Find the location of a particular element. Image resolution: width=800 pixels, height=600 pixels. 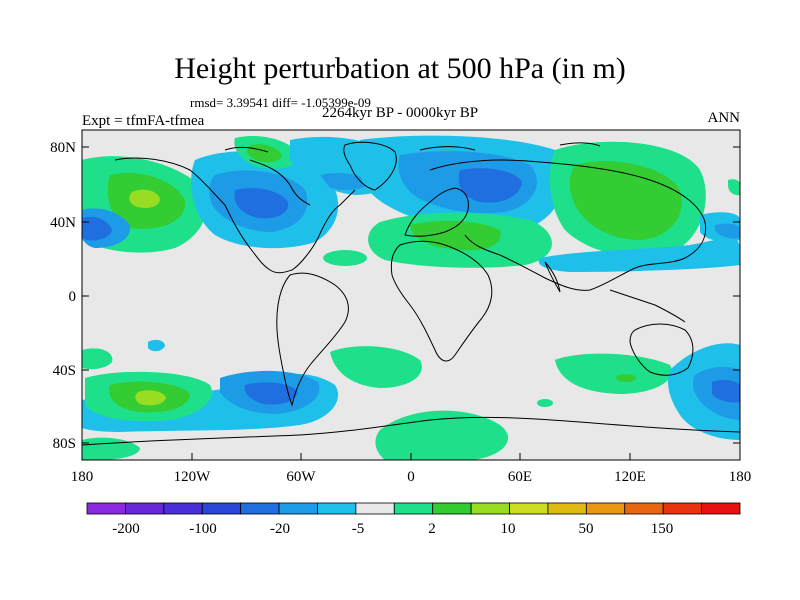

colorbar-label: -20 is located at coordinates (280, 529).